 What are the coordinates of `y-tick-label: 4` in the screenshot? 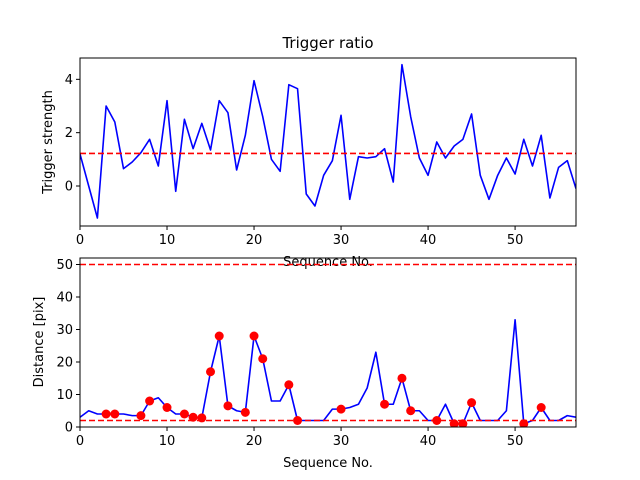 It's located at (69, 80).